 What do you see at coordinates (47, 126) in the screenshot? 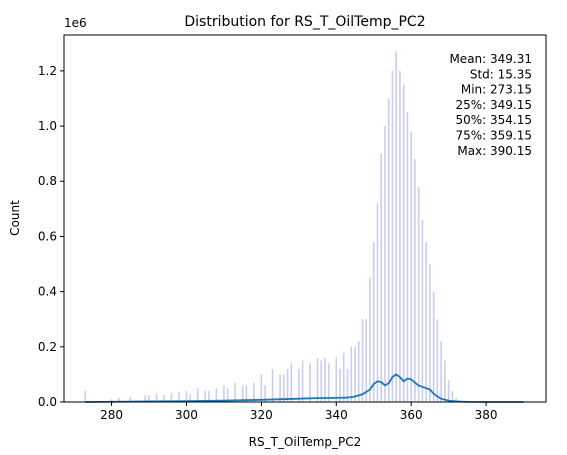
I see `y-tick-label: 1.0` at bounding box center [47, 126].